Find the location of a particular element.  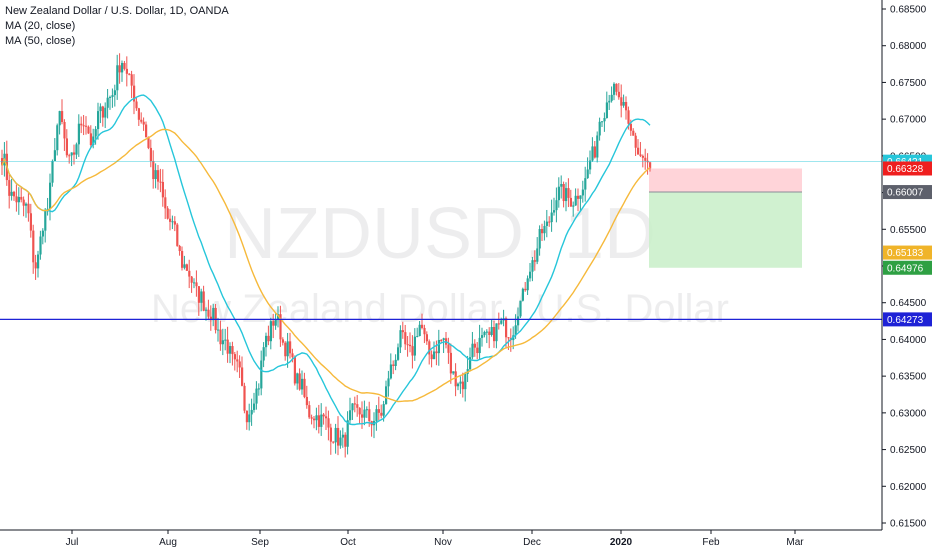

price-badge: 0.64273 is located at coordinates (907, 319).